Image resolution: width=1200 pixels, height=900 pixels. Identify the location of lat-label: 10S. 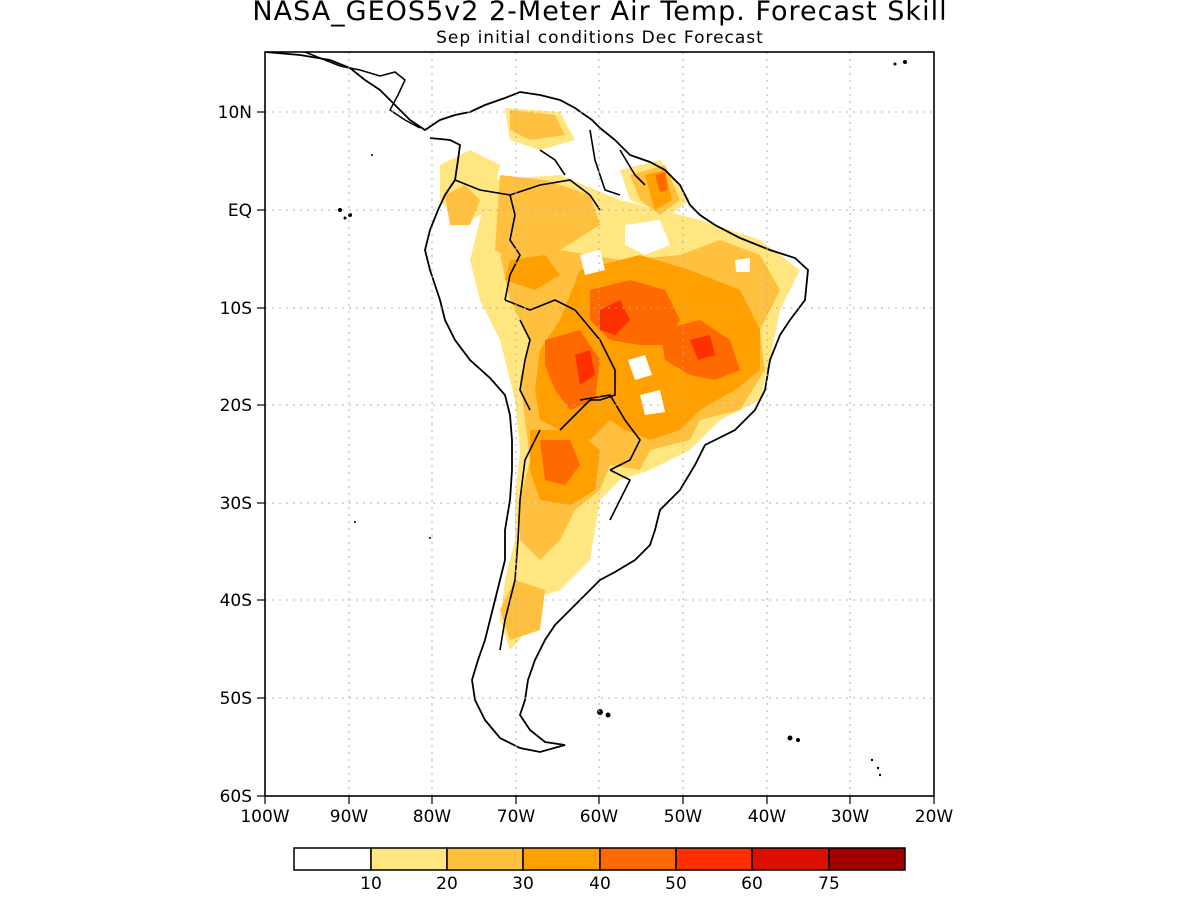
(236, 309).